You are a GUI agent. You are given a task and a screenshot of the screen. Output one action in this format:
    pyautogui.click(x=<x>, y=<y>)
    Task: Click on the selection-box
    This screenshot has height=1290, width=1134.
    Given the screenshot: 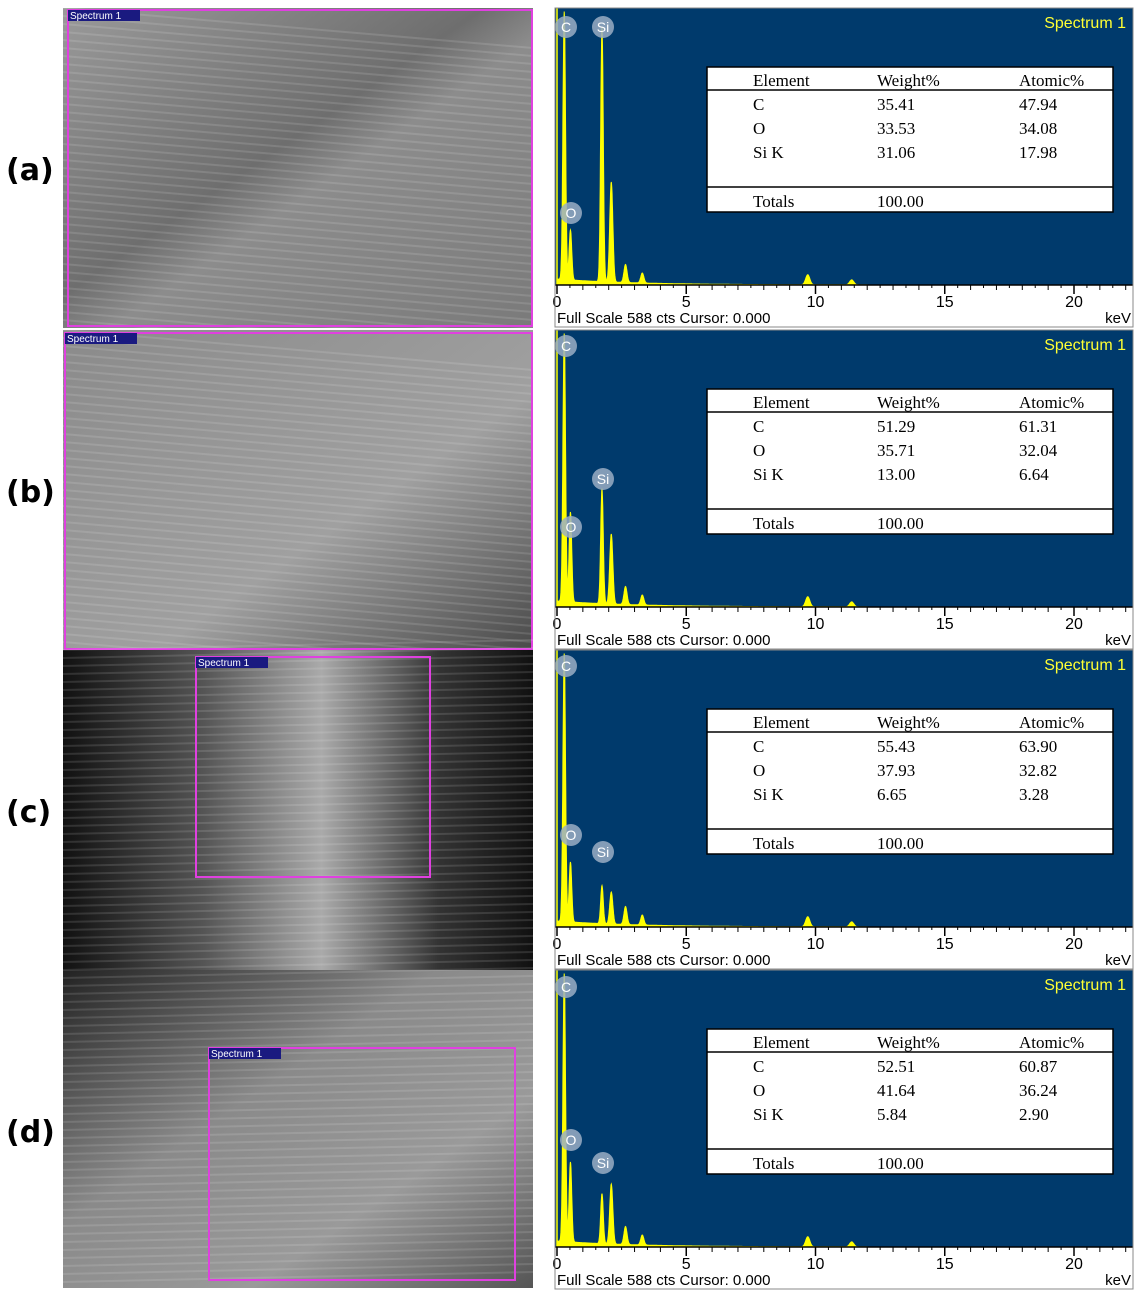 What is the action you would take?
    pyautogui.click(x=362, y=1164)
    